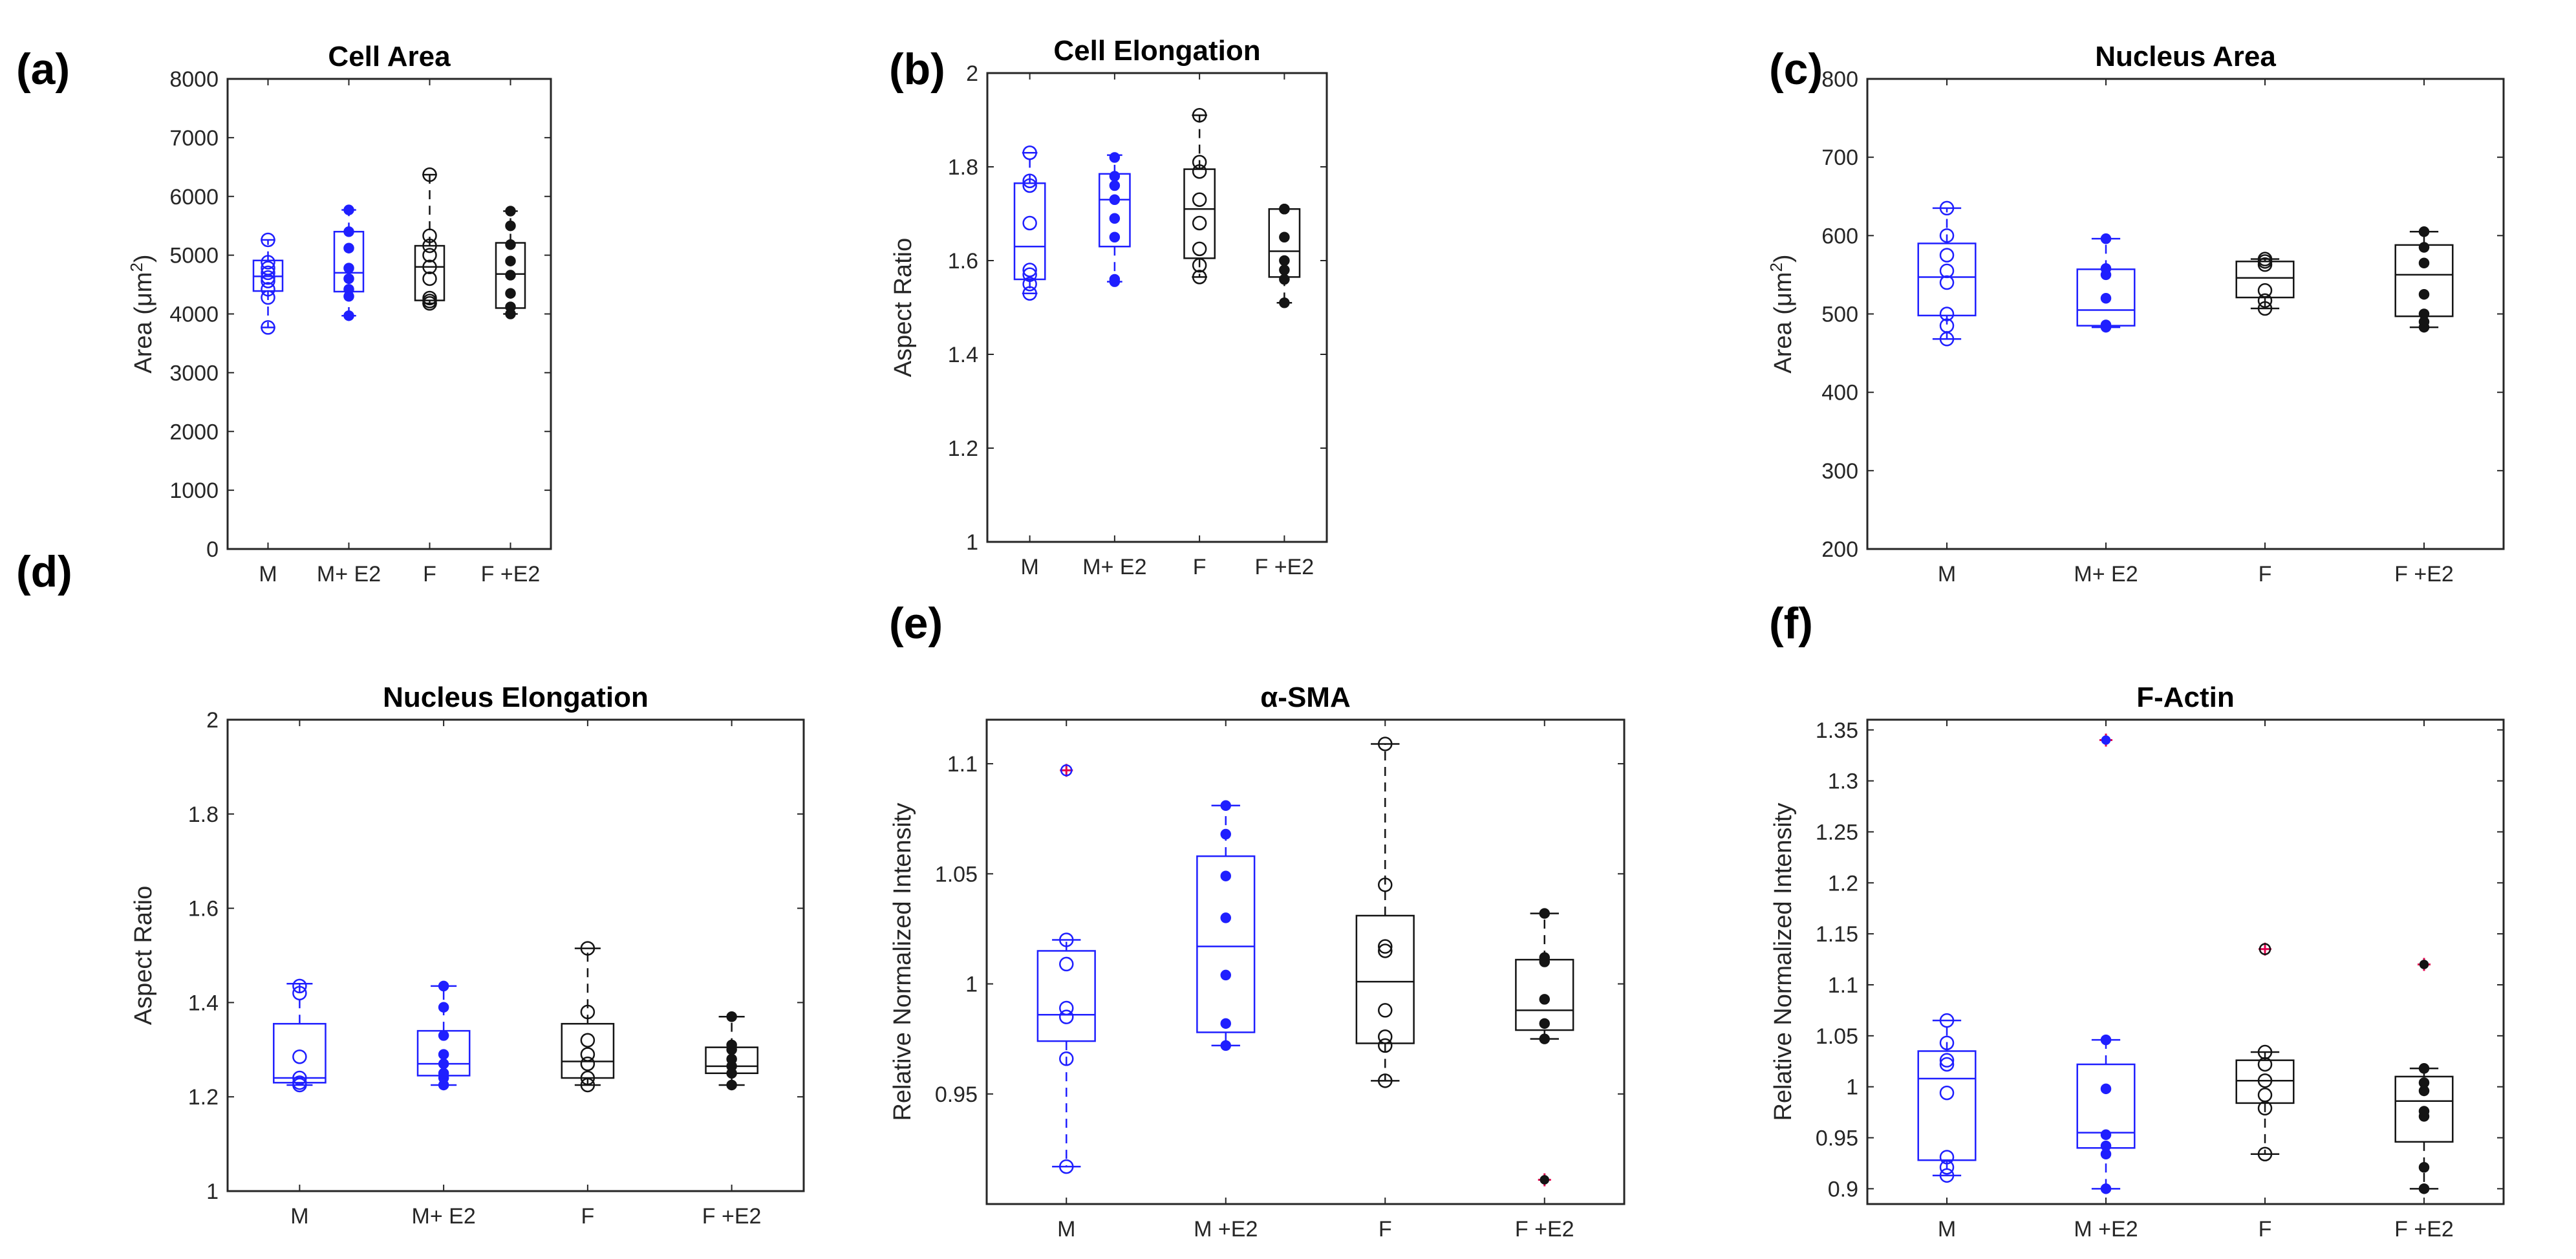  What do you see at coordinates (1837, 731) in the screenshot?
I see `y-tick-label: 1.35` at bounding box center [1837, 731].